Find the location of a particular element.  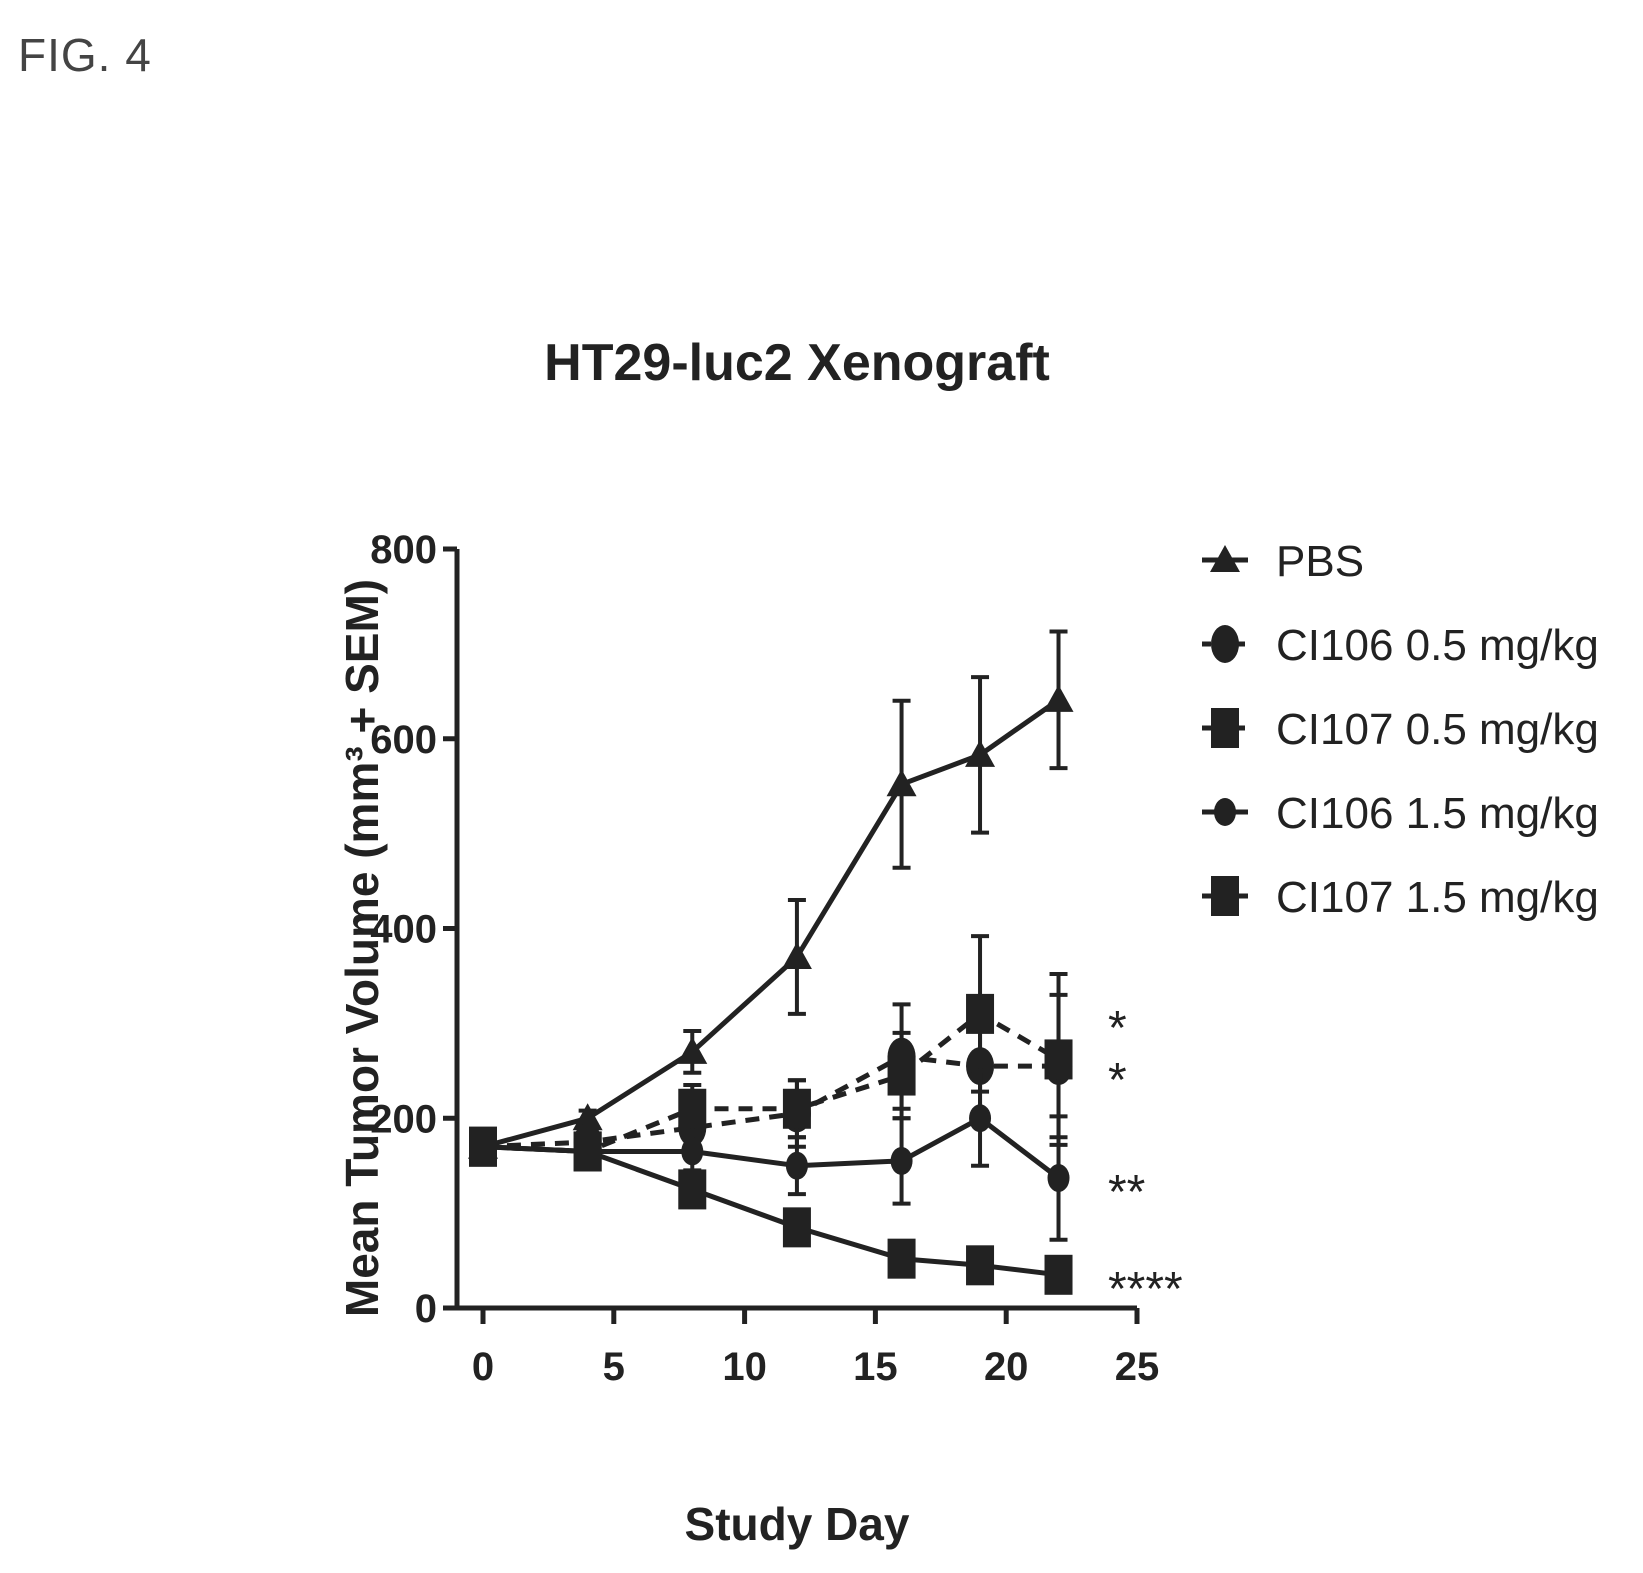

legend-item-3: CI106 1.5 mg/kg is located at coordinates (1400, 813).